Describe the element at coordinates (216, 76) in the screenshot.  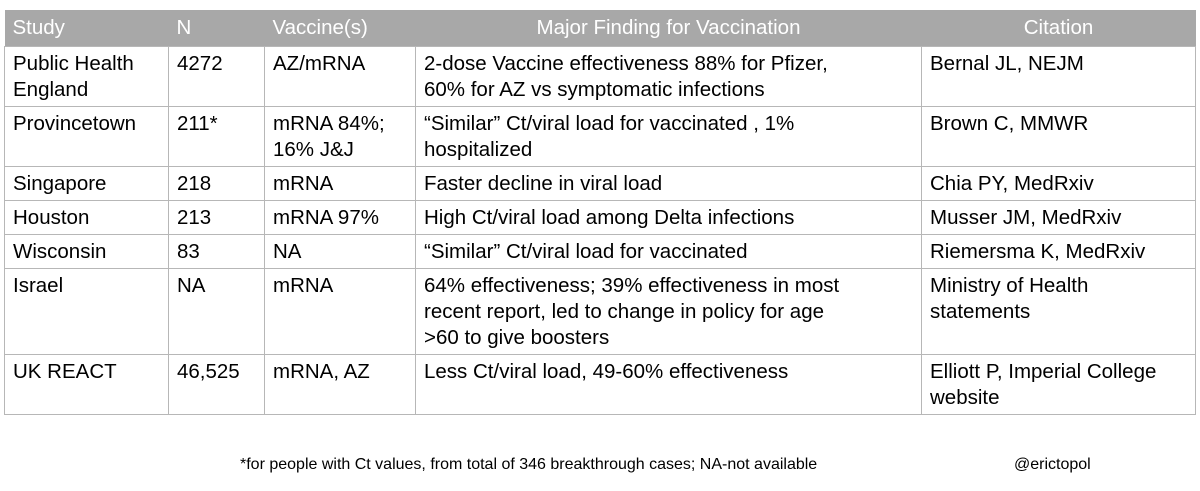
I see `cell-n: 4272` at that location.